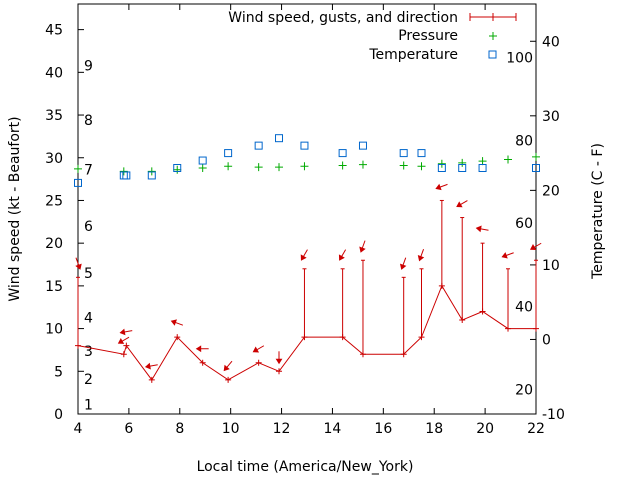 Image resolution: width=640 pixels, height=480 pixels. I want to click on y-tick-label: 30, so click(54, 159).